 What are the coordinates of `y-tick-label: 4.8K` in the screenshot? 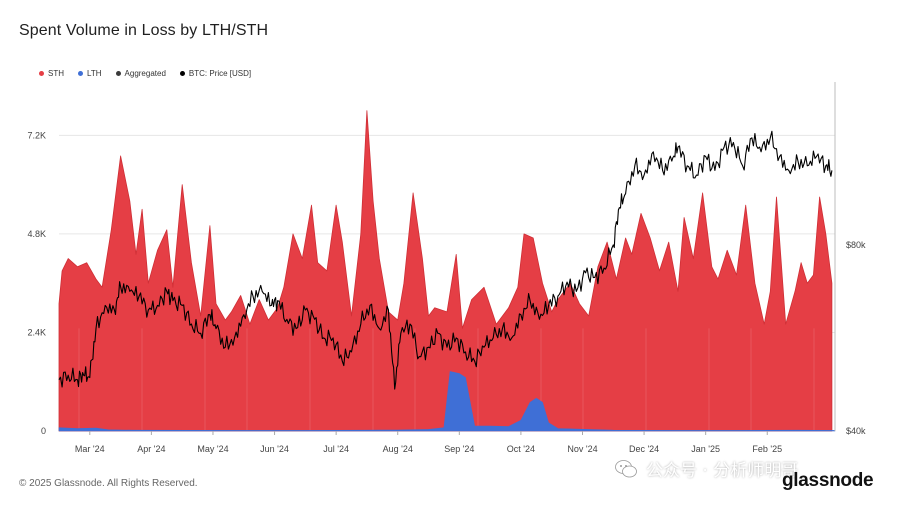 It's located at (36, 234).